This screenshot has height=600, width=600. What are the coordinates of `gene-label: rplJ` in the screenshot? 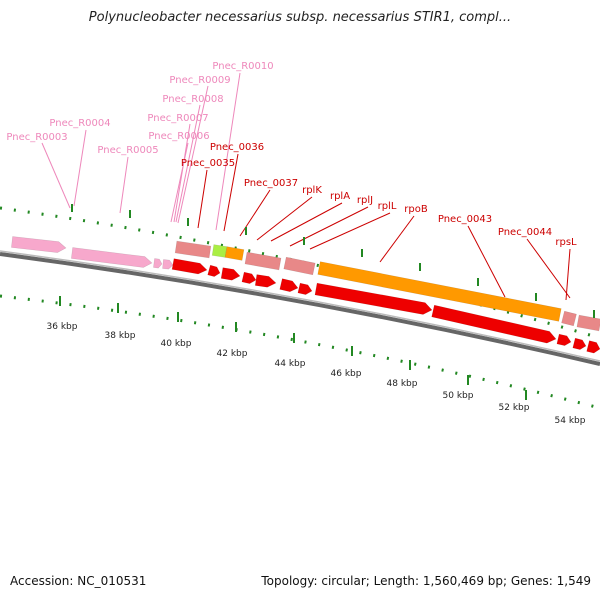 It's located at (365, 200).